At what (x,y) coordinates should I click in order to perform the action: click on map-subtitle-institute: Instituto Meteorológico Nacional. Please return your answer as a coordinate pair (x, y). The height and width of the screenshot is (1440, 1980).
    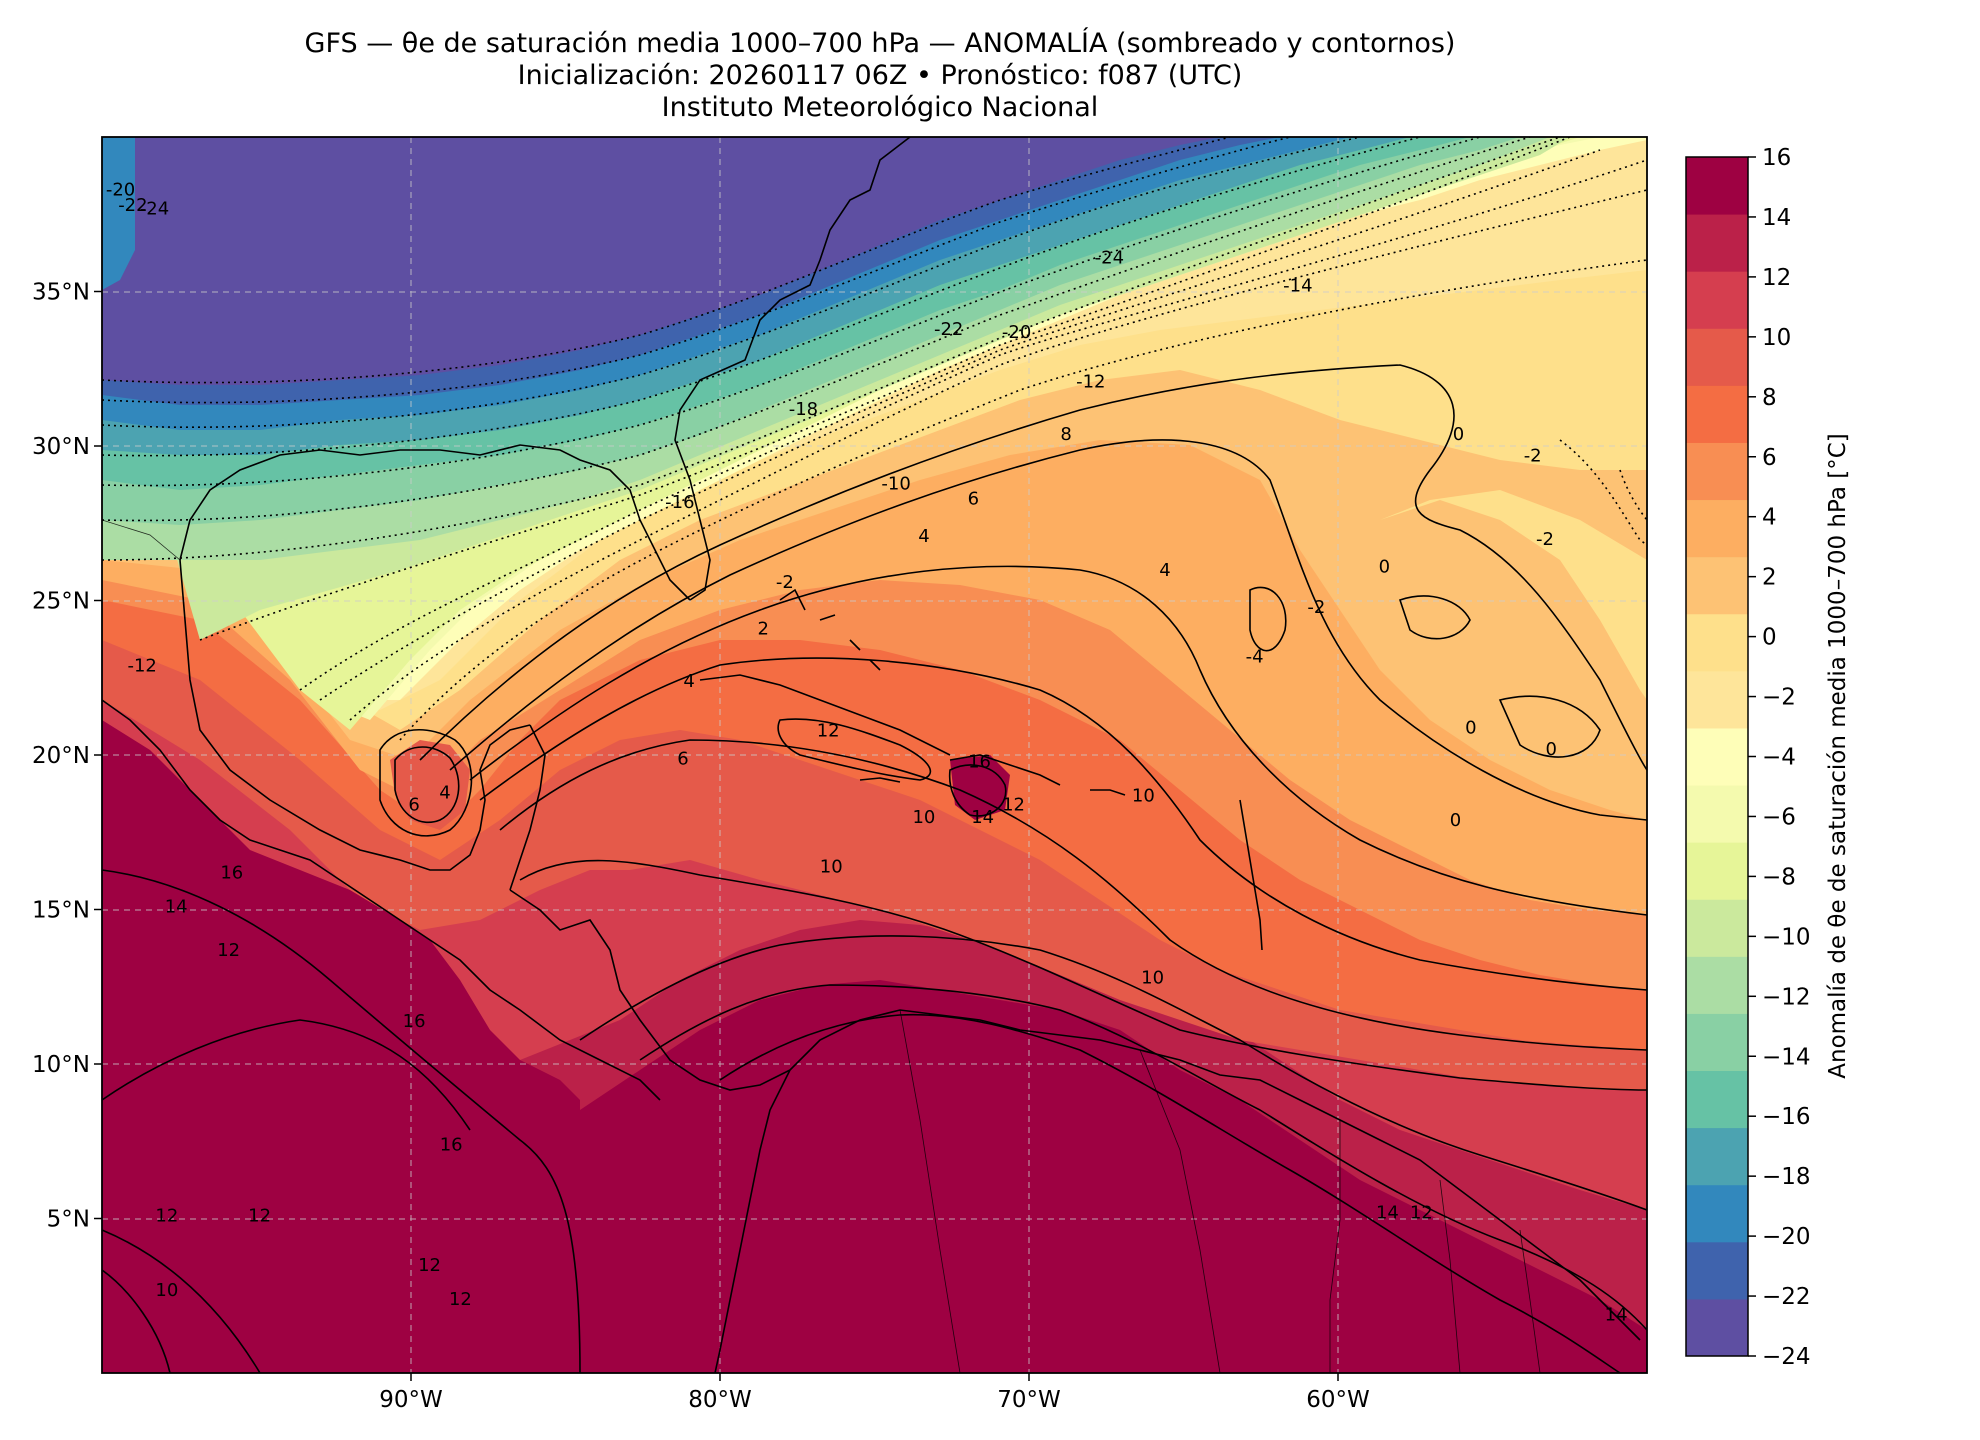
    Looking at the image, I should click on (880, 107).